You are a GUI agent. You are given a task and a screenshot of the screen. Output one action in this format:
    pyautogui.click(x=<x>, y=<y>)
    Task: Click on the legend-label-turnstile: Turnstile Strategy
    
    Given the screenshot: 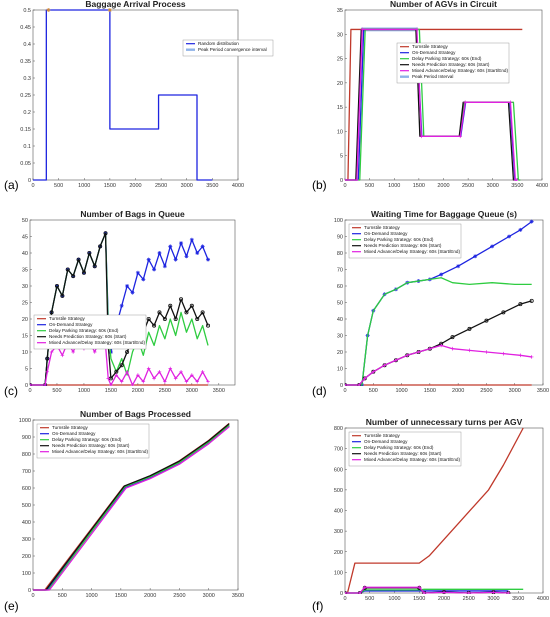 What is the action you would take?
    pyautogui.click(x=382, y=227)
    